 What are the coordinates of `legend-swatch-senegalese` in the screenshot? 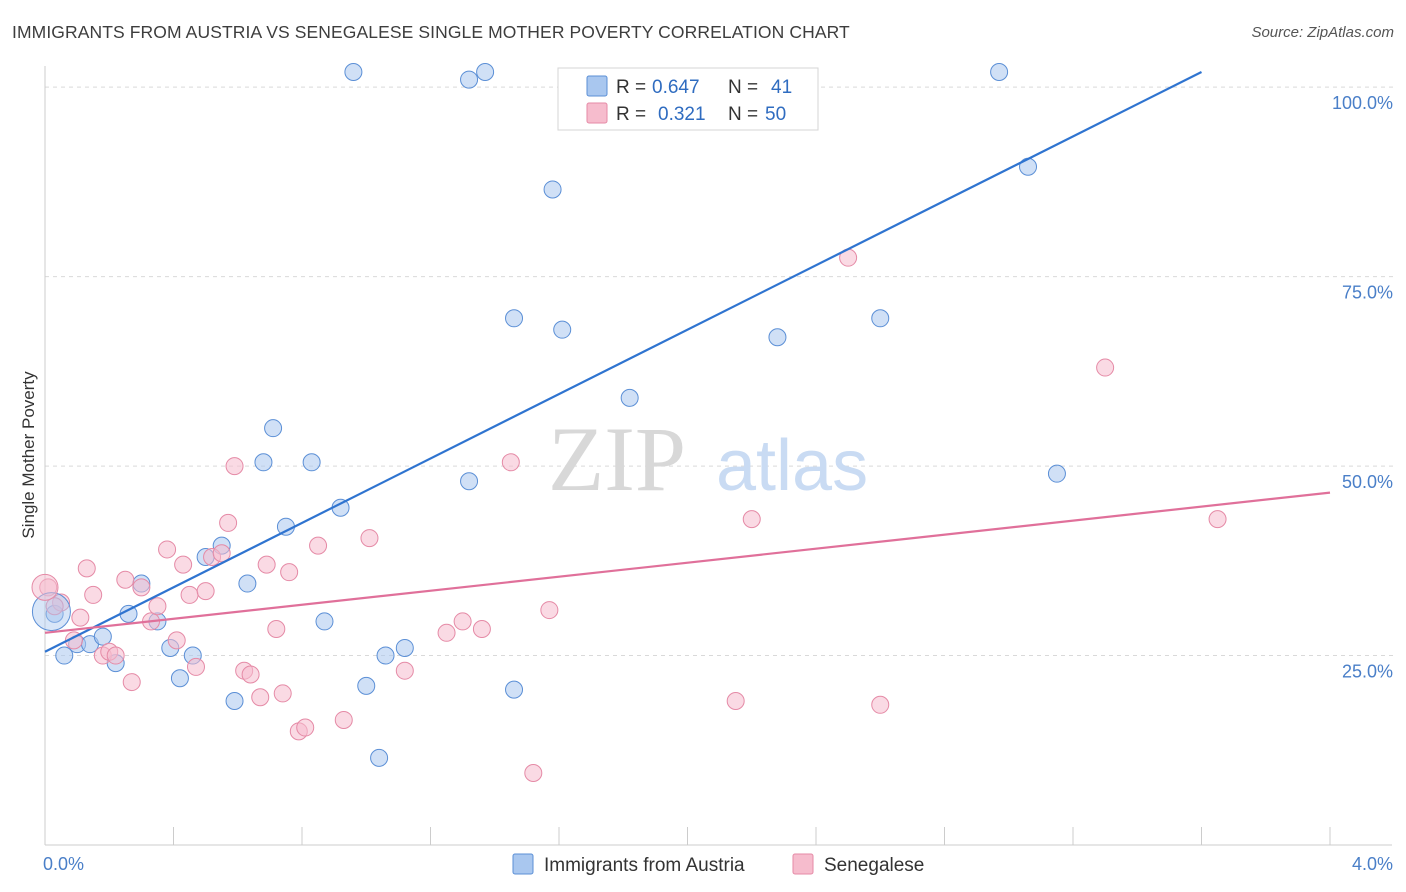 It's located at (803, 864).